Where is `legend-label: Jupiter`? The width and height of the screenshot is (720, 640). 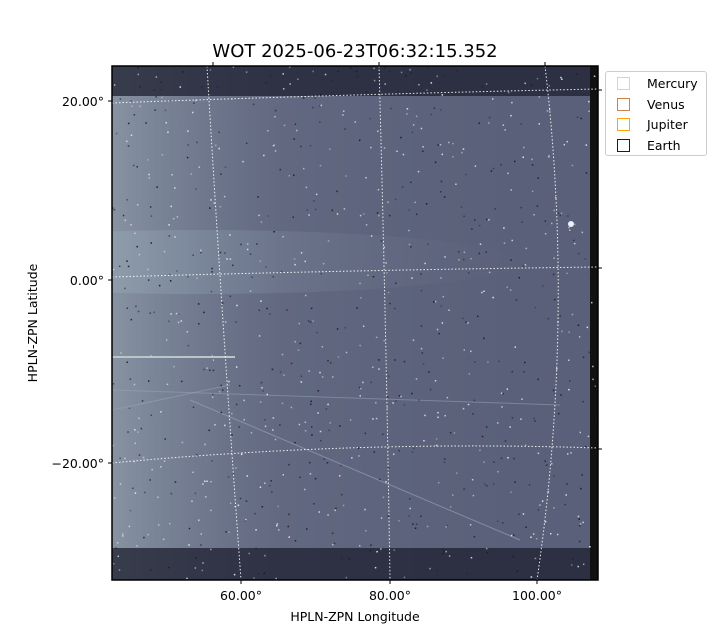 legend-label: Jupiter is located at coordinates (667, 124).